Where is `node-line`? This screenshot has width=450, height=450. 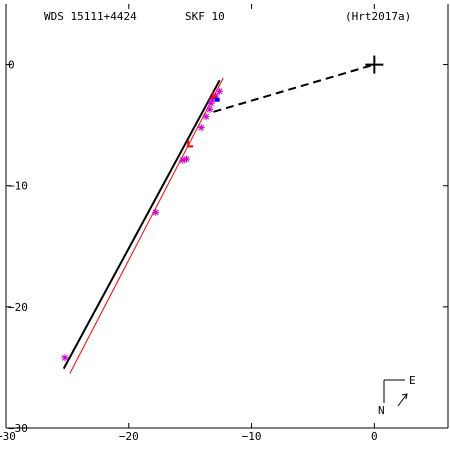
node-line is located at coordinates (294, 88).